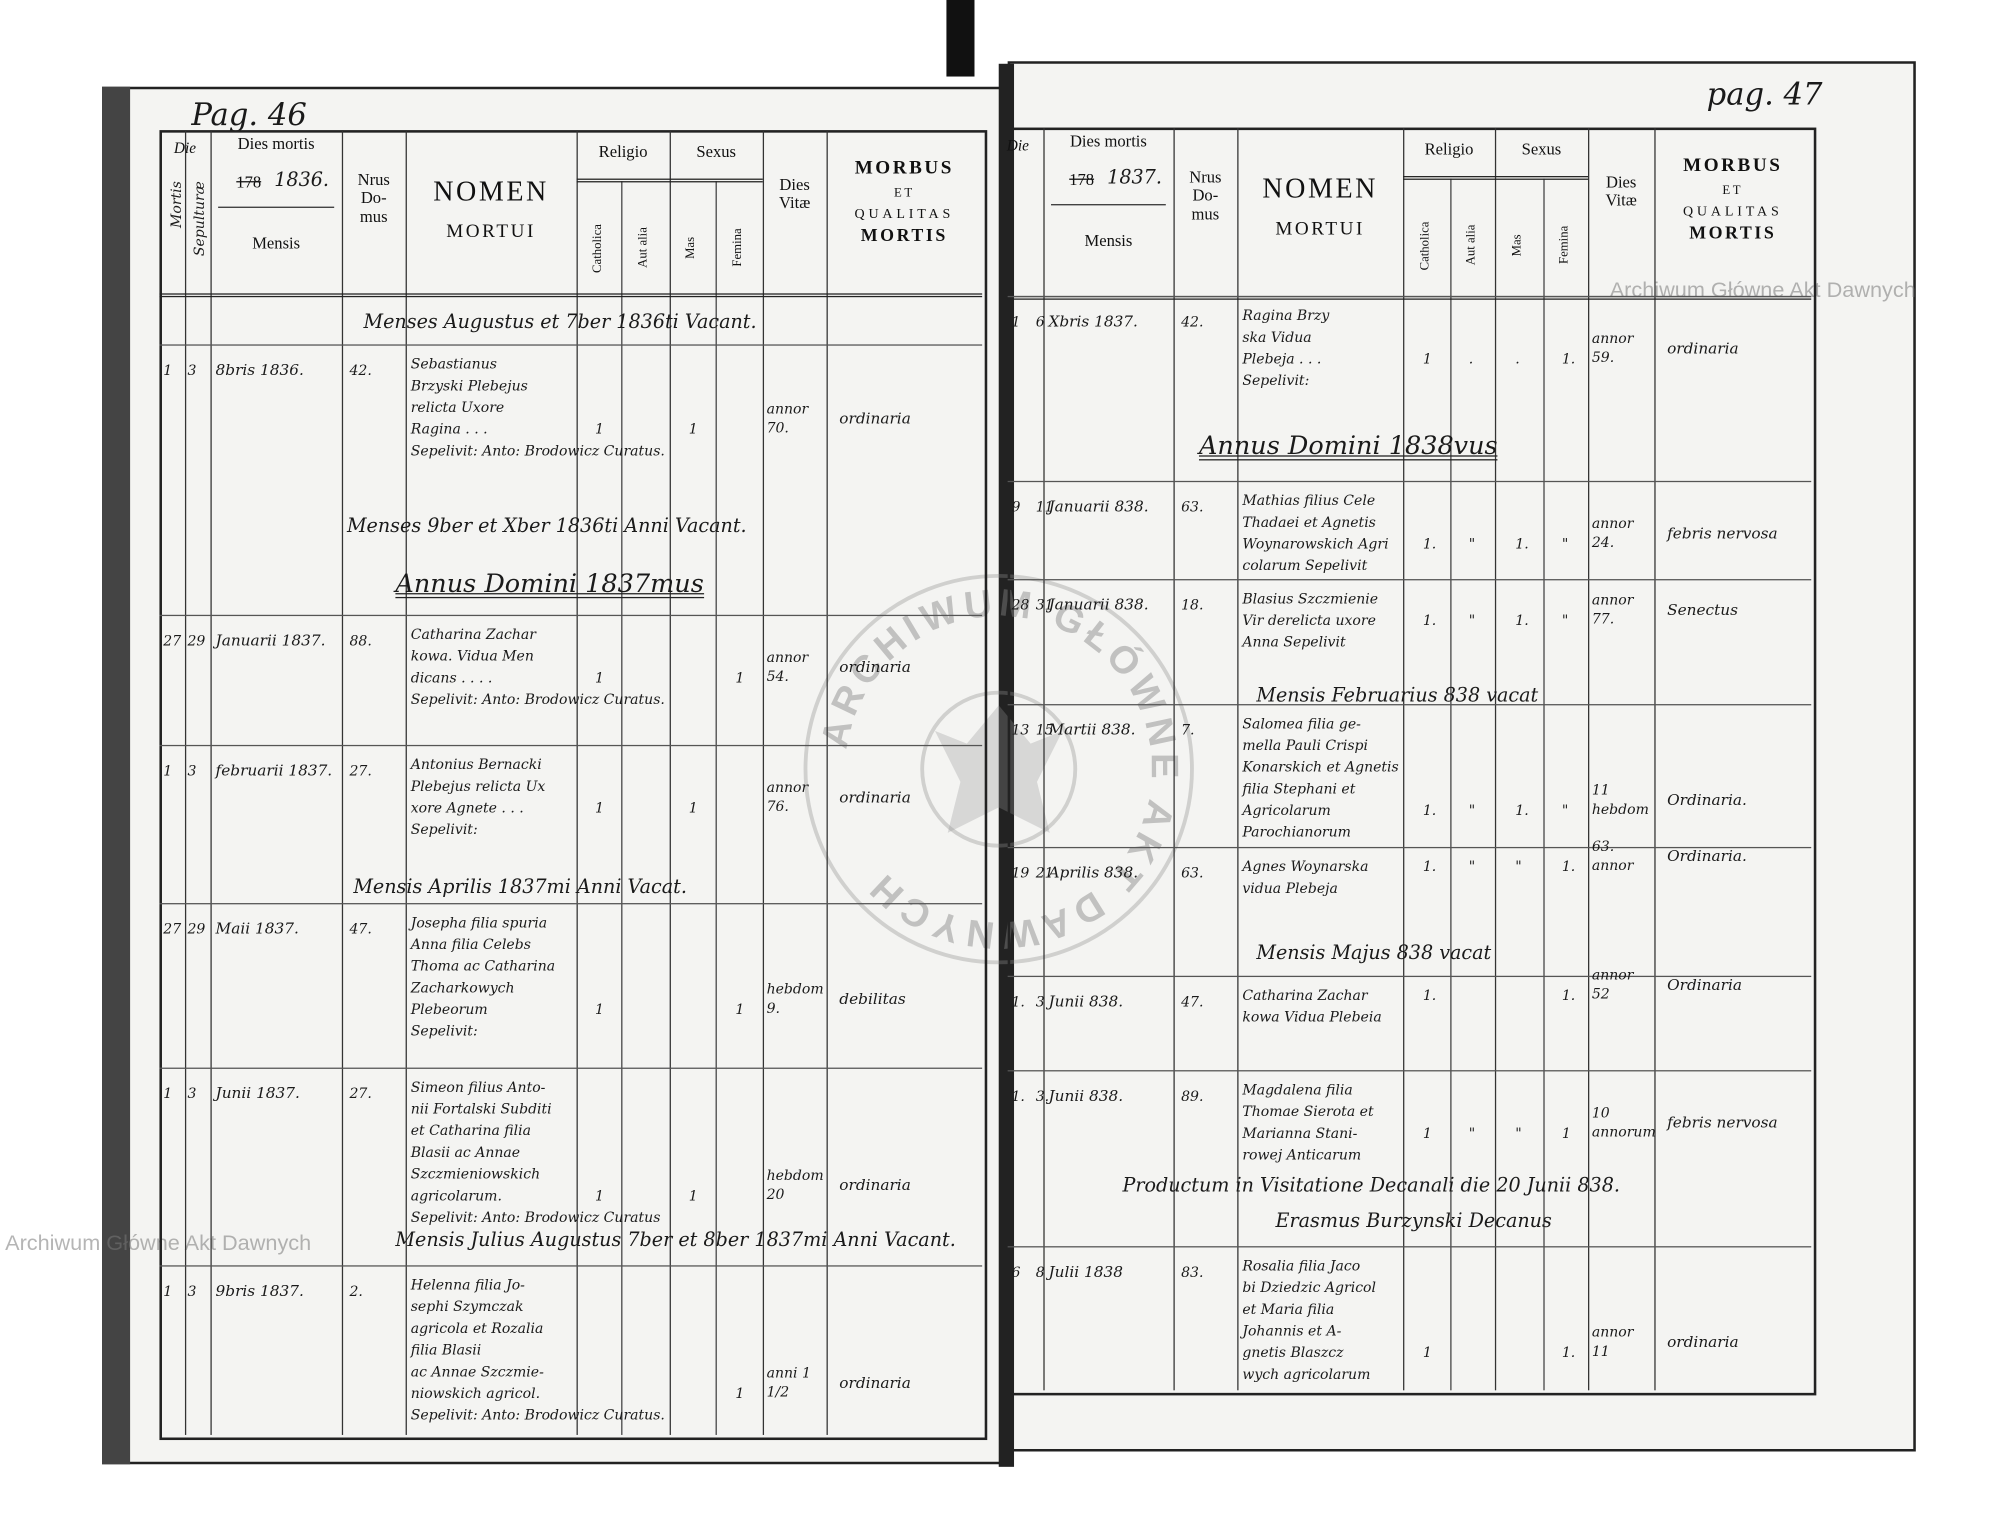 Image resolution: width=2000 pixels, height=1536 pixels. What do you see at coordinates (1305, 745) in the screenshot?
I see `entry-name-line: mella Pauli Crispi` at bounding box center [1305, 745].